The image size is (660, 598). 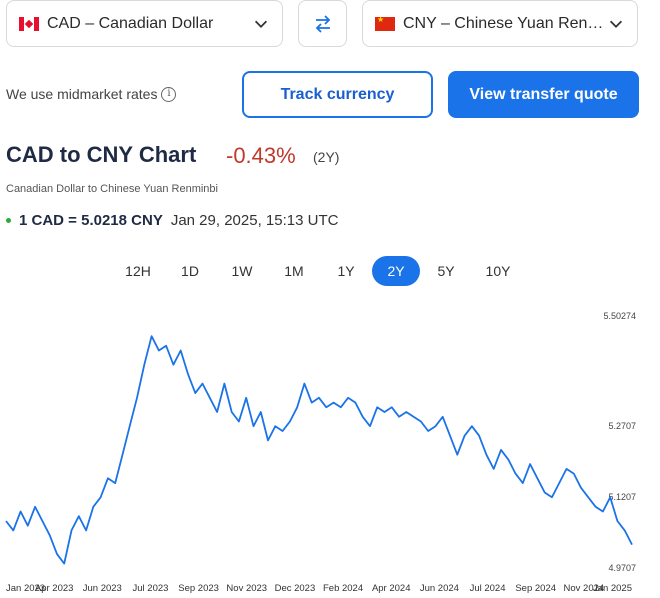 I want to click on y-tick-label: 5.2707, so click(x=622, y=426).